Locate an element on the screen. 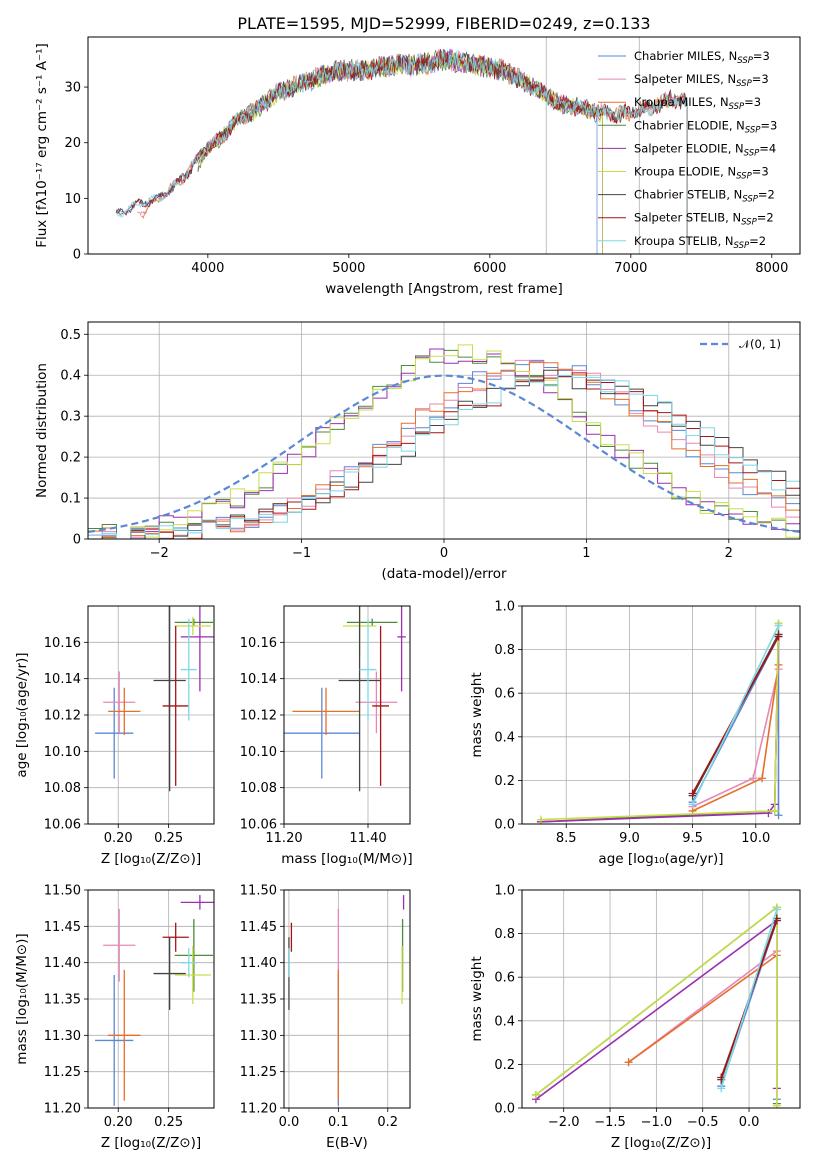  weight-line-chabrier_elodie is located at coordinates (660, 723).